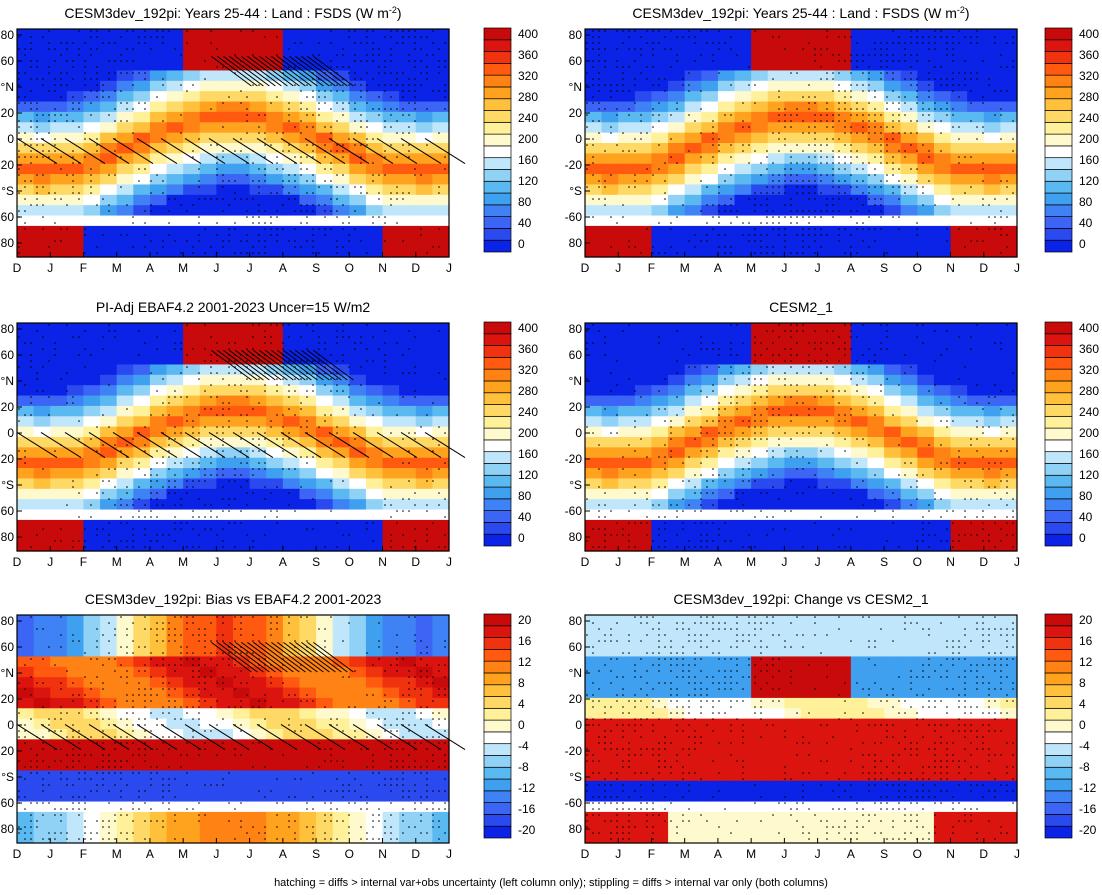 This screenshot has height=895, width=1102. What do you see at coordinates (497, 457) in the screenshot?
I see `colorbar-swatch` at bounding box center [497, 457].